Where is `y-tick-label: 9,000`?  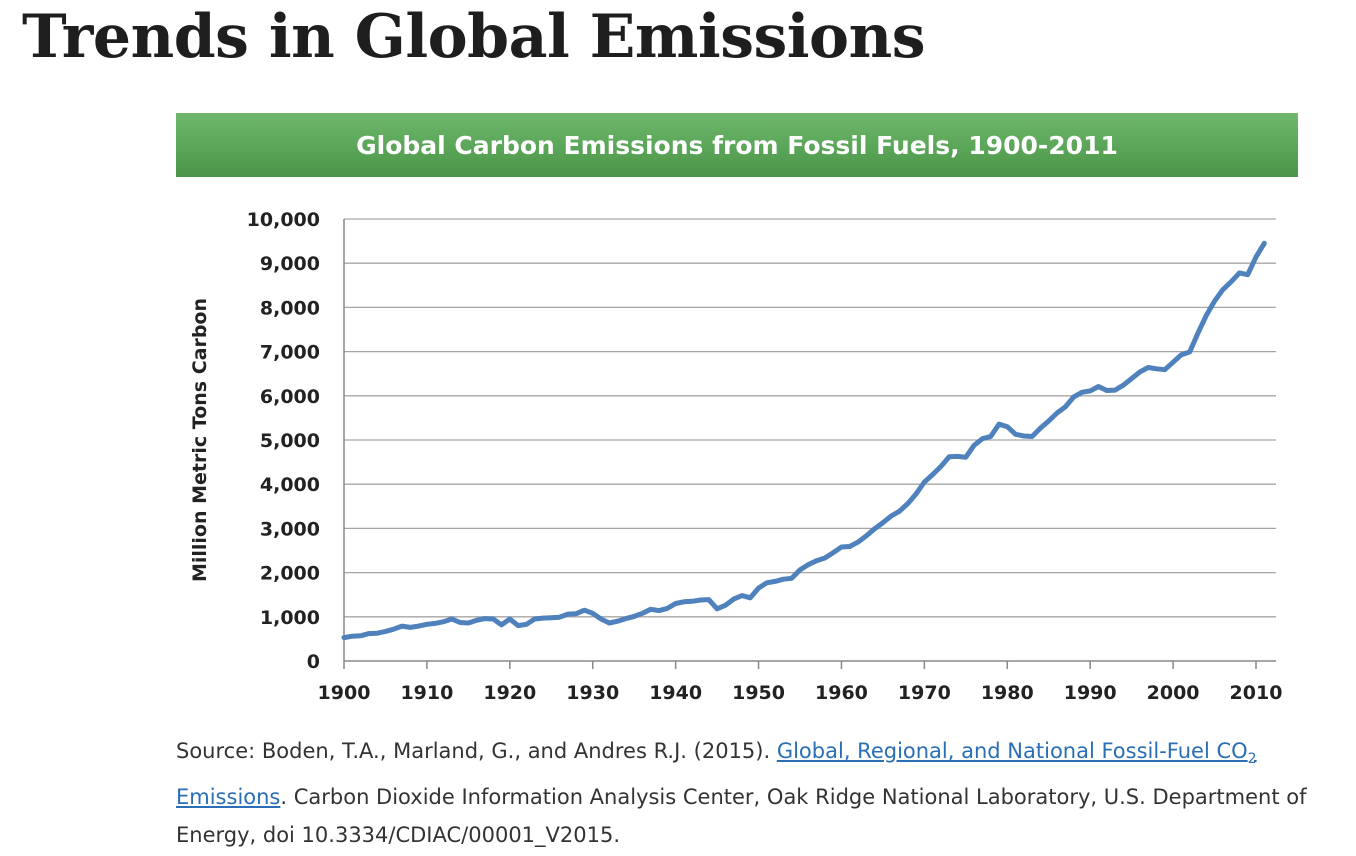
y-tick-label: 9,000 is located at coordinates (290, 264).